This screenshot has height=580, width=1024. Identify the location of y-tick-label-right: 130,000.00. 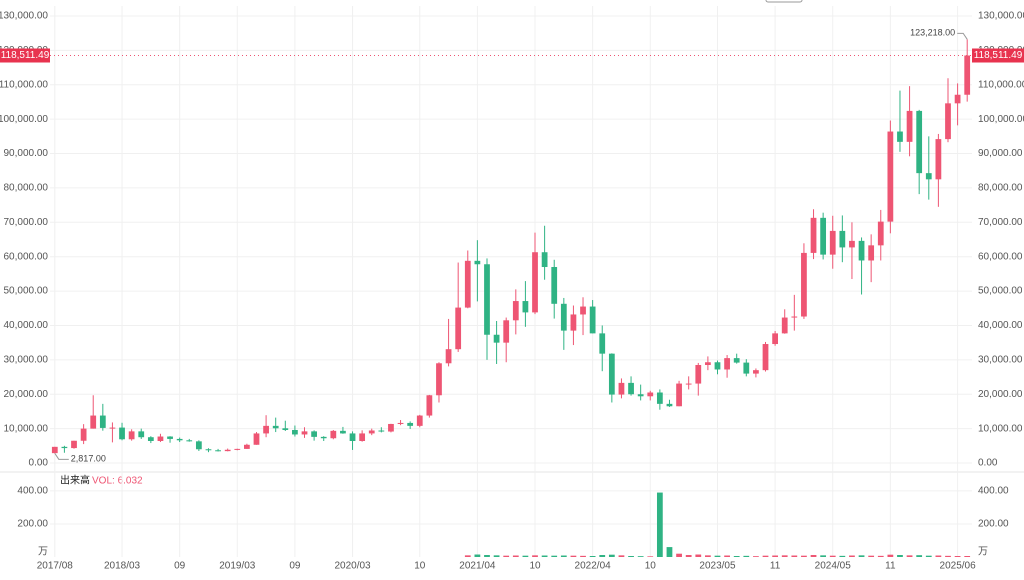
(1001, 16).